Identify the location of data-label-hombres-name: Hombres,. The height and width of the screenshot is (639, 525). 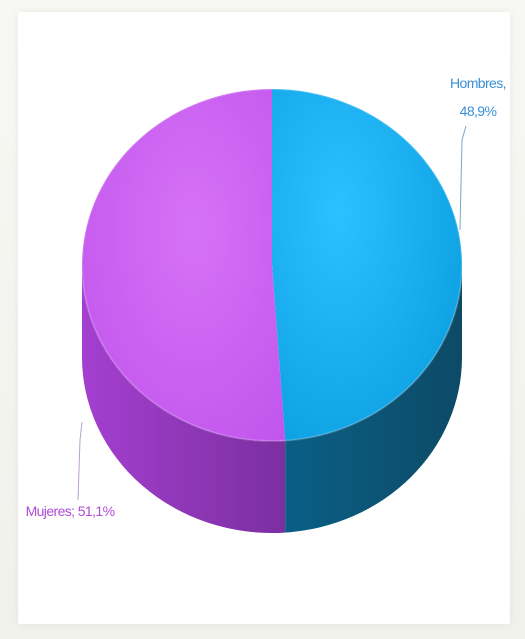
(478, 83).